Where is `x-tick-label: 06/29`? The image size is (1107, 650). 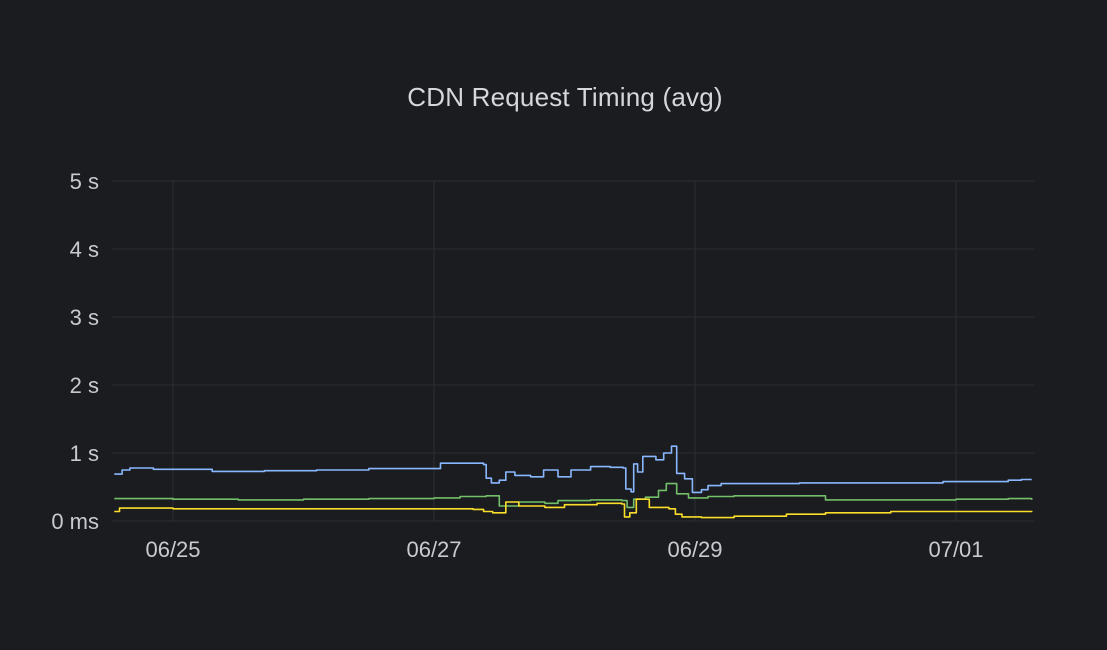
x-tick-label: 06/29 is located at coordinates (694, 549).